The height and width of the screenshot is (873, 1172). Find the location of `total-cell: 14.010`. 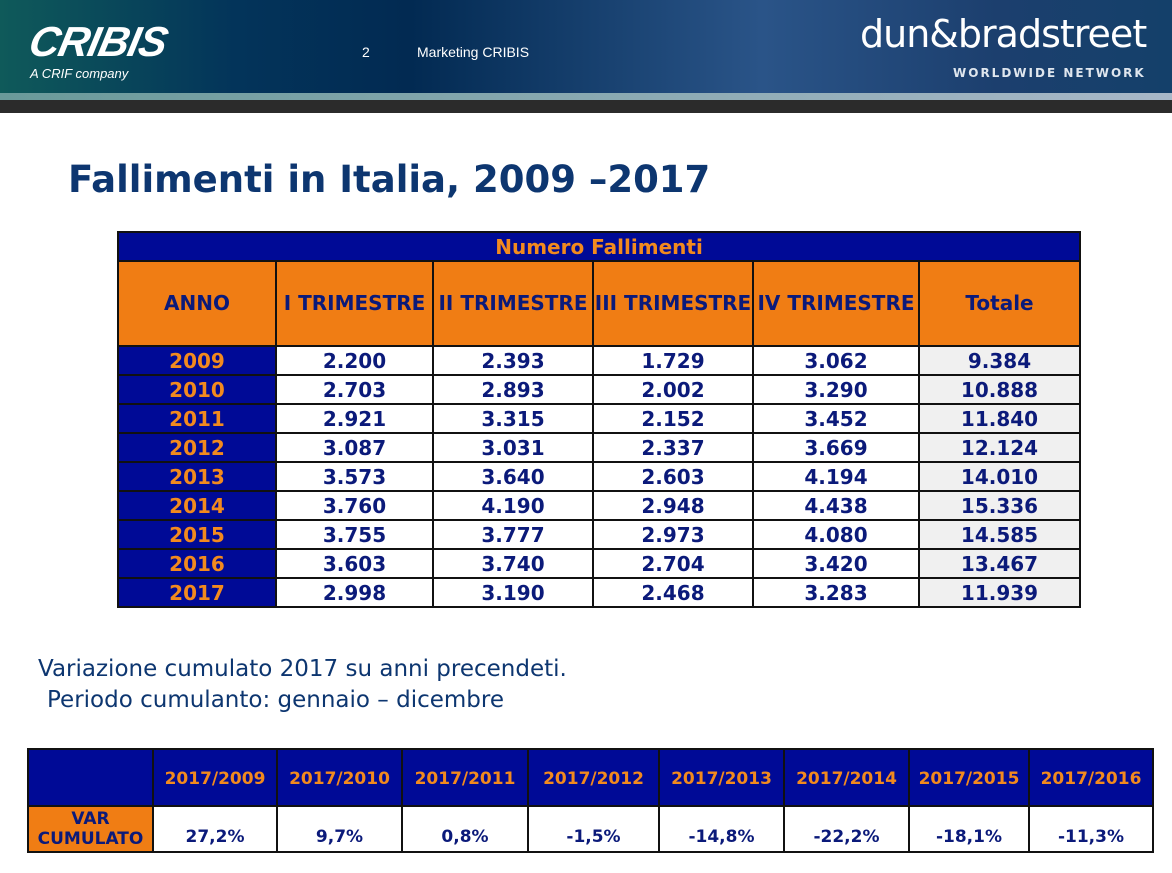

total-cell: 14.010 is located at coordinates (999, 476).